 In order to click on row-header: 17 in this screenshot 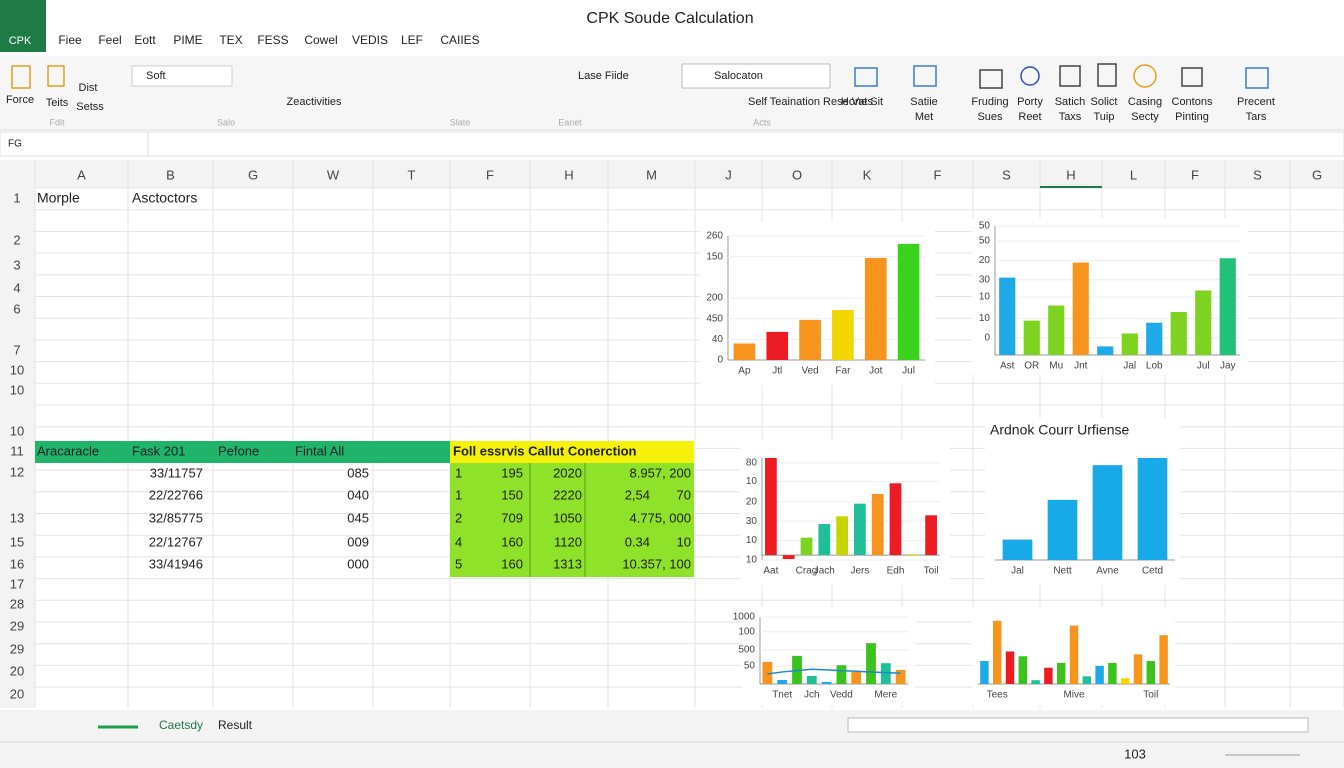, I will do `click(17, 583)`.